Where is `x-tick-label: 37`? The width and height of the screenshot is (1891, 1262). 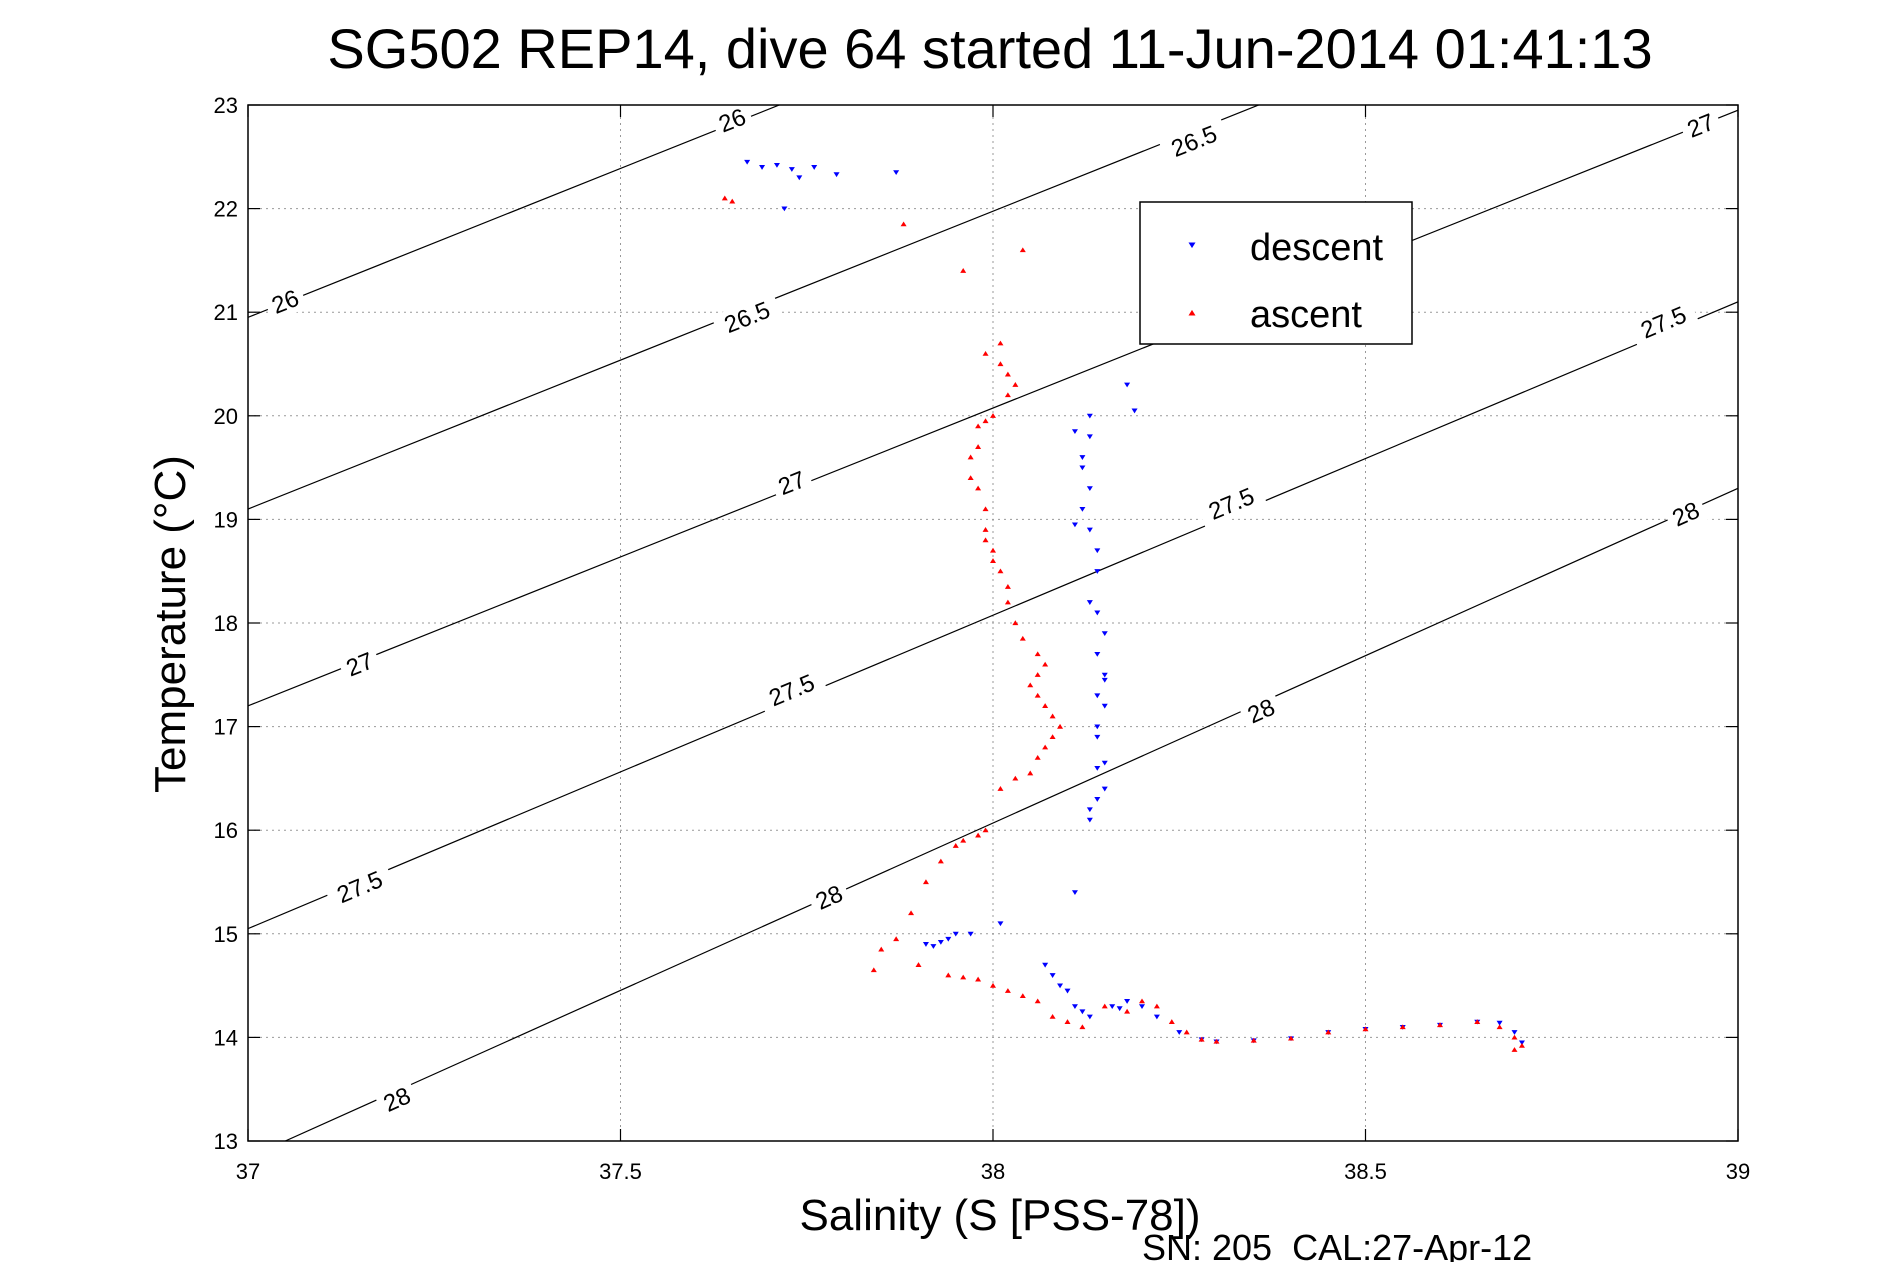 x-tick-label: 37 is located at coordinates (248, 1171).